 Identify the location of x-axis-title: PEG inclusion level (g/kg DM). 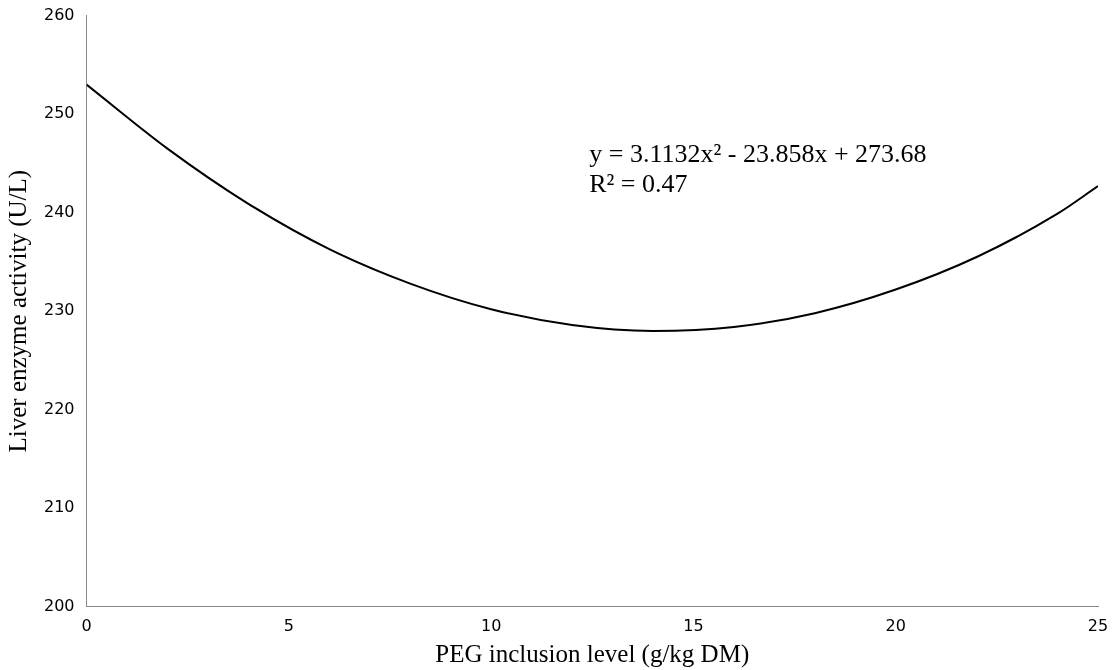
(592, 653).